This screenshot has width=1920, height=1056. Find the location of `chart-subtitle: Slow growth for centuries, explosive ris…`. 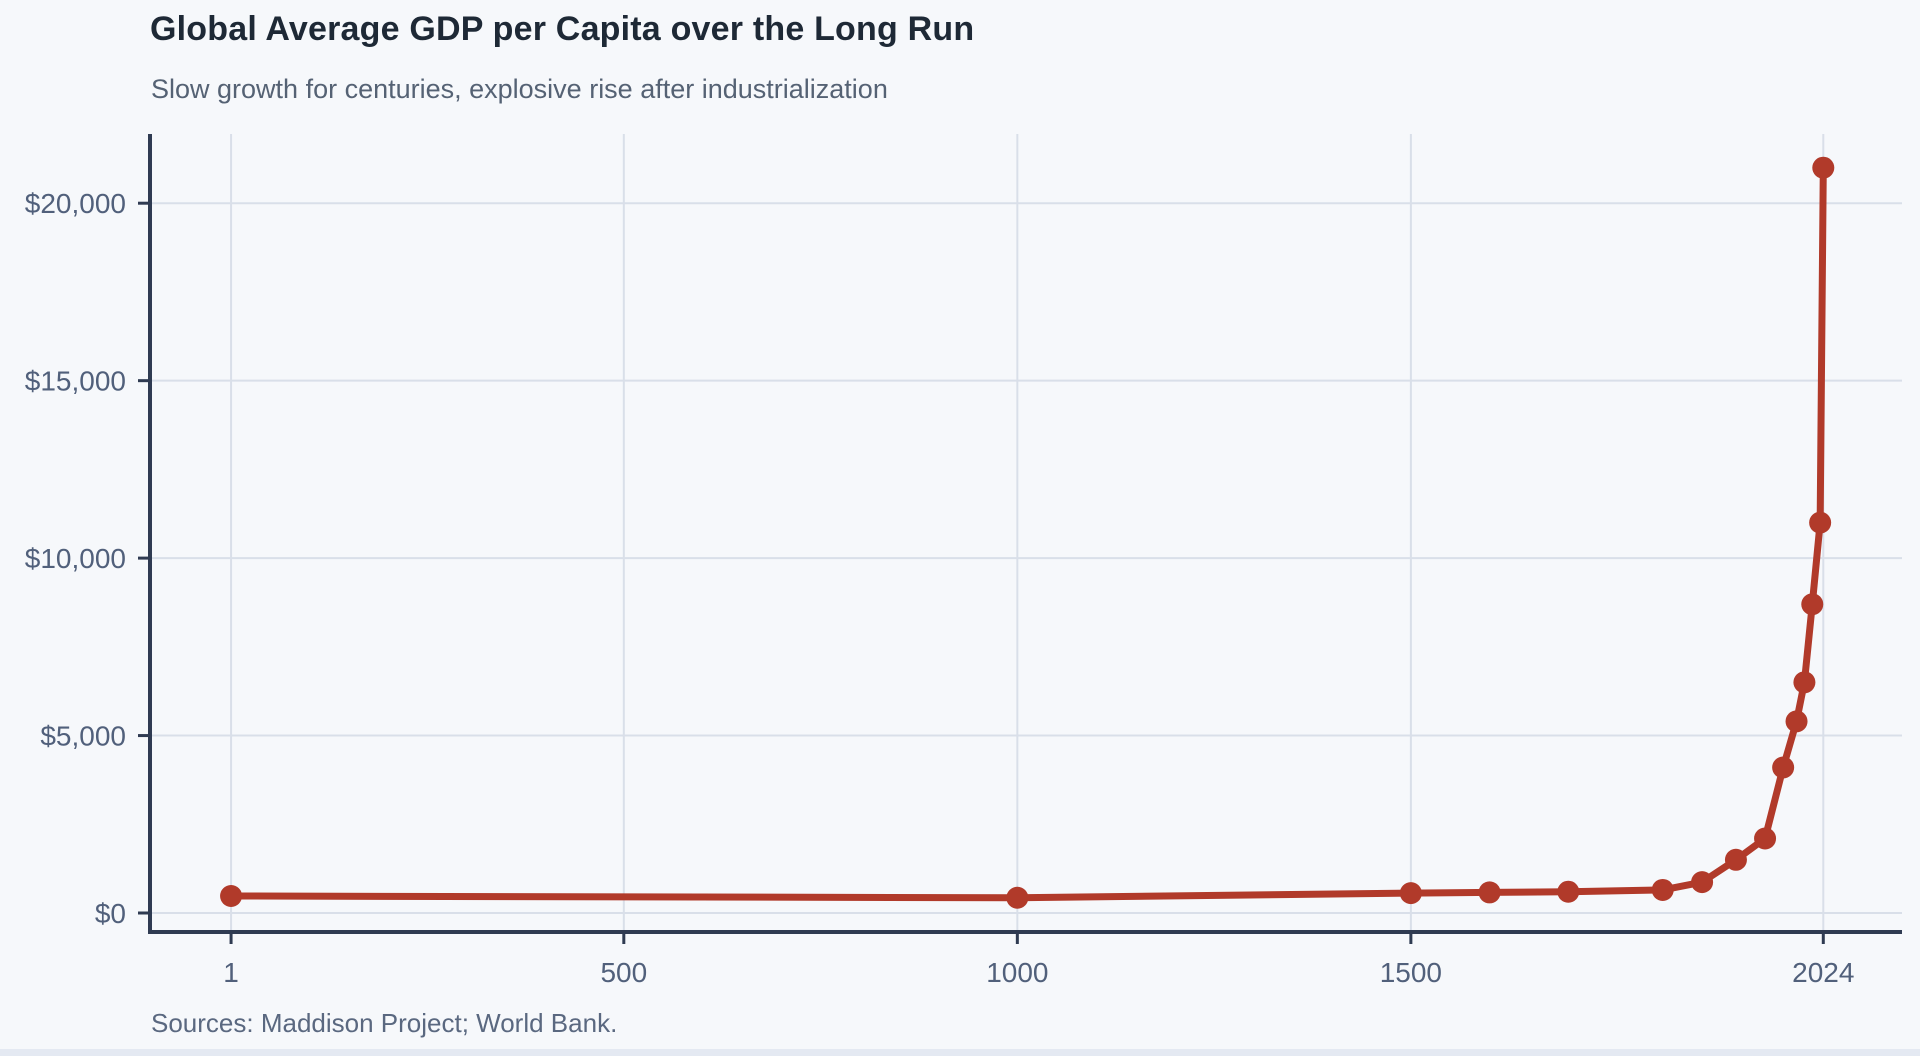

chart-subtitle: Slow growth for centuries, explosive ris… is located at coordinates (519, 89).